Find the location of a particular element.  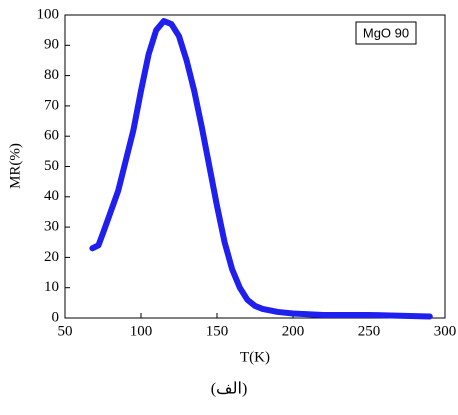

y-tick-label: 70 is located at coordinates (51, 105).